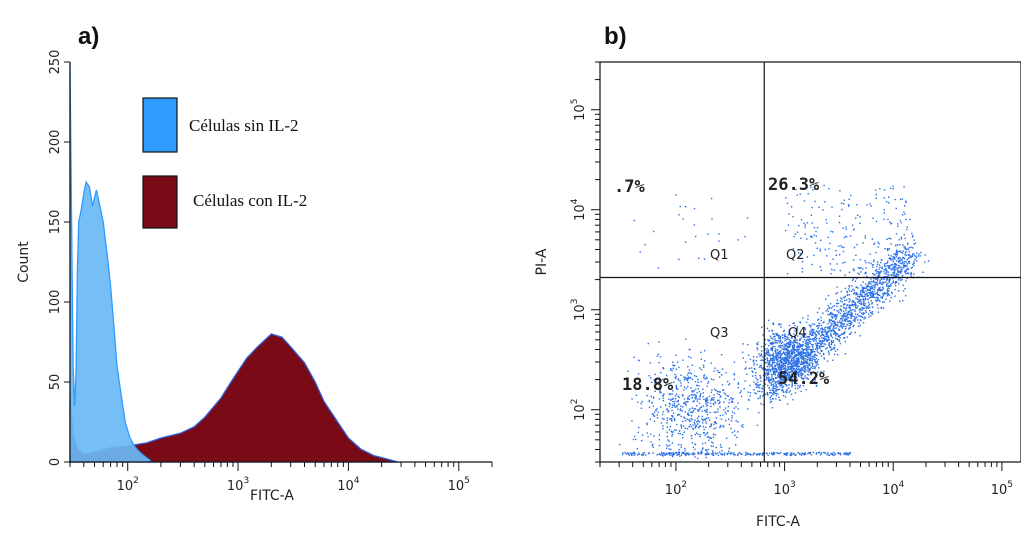 Image resolution: width=1021 pixels, height=535 pixels. I want to click on y-tick-label: 250, so click(55, 62).